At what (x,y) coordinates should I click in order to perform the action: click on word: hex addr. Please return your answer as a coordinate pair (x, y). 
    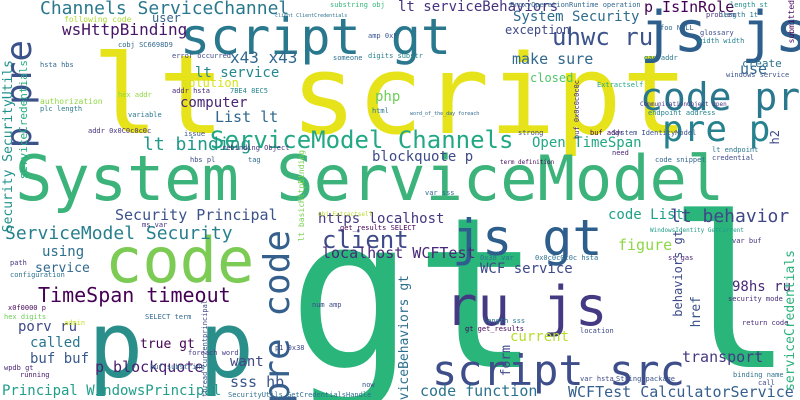
    Looking at the image, I should click on (135, 95).